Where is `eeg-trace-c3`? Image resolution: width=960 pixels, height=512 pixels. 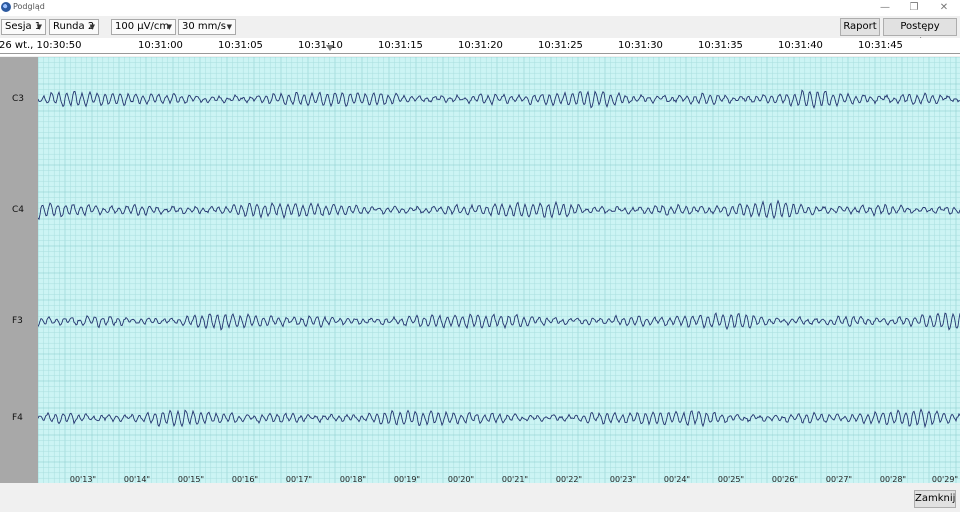
eeg-trace-c3 is located at coordinates (499, 99).